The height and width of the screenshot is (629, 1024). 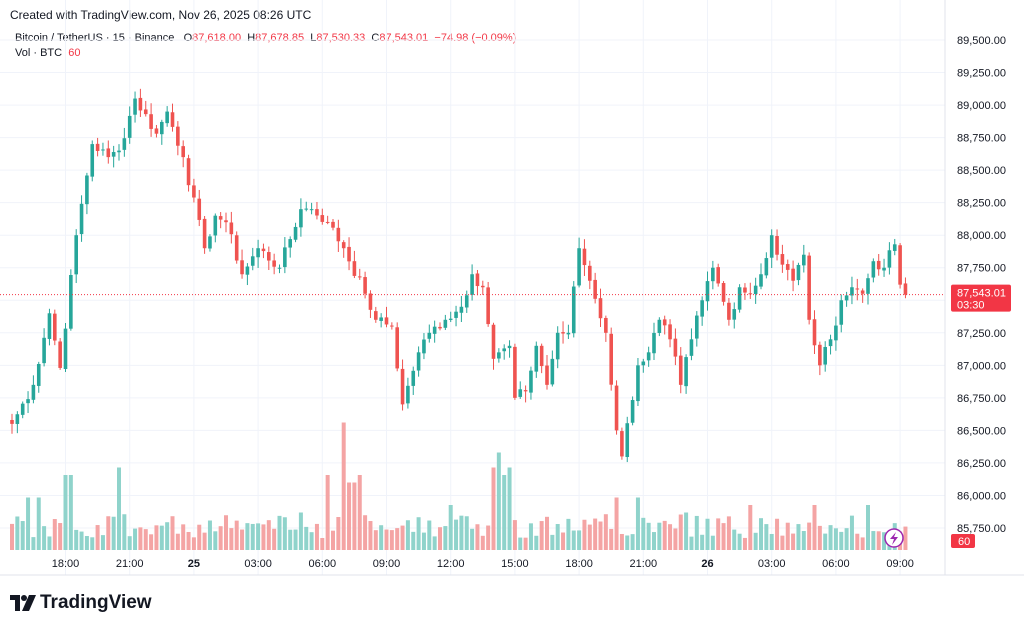 I want to click on volume-value: 60, so click(x=74, y=53).